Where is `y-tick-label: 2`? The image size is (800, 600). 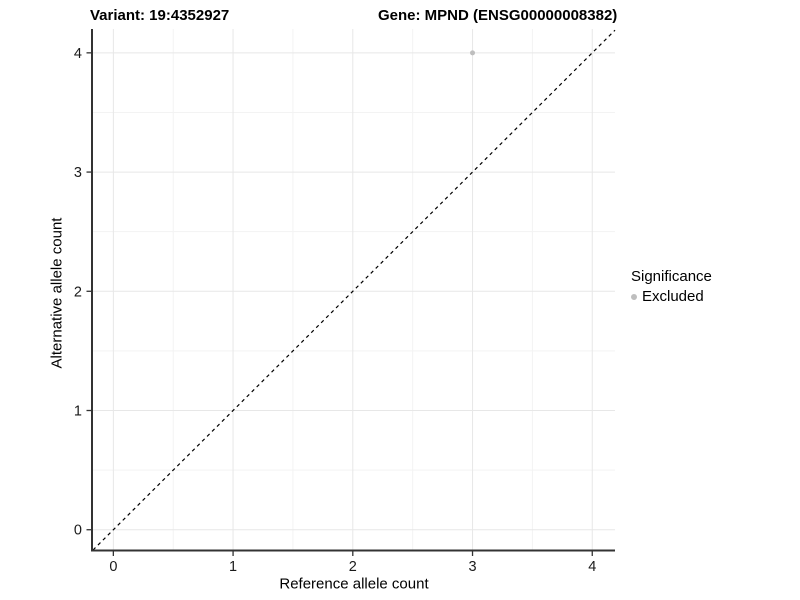 y-tick-label: 2 is located at coordinates (78, 292).